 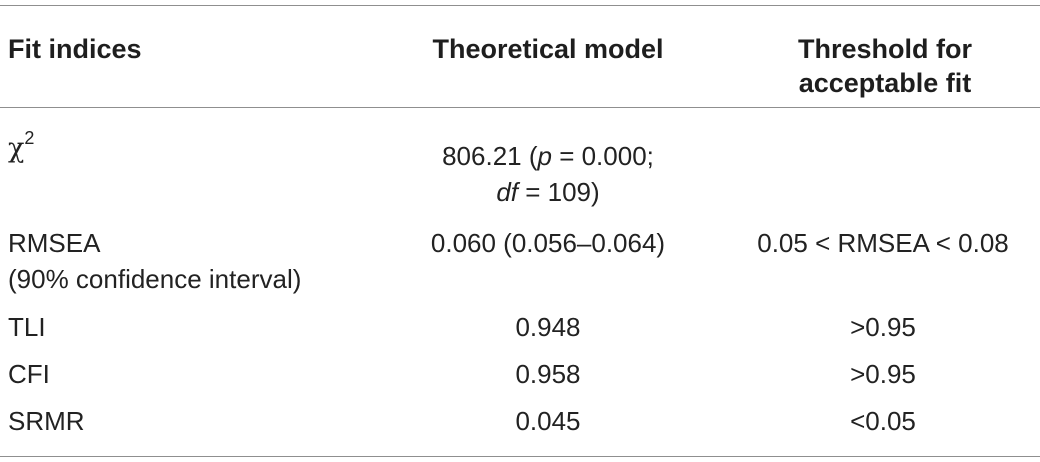 I want to click on chi-model-p-value: = 0.000;, so click(x=602, y=156).